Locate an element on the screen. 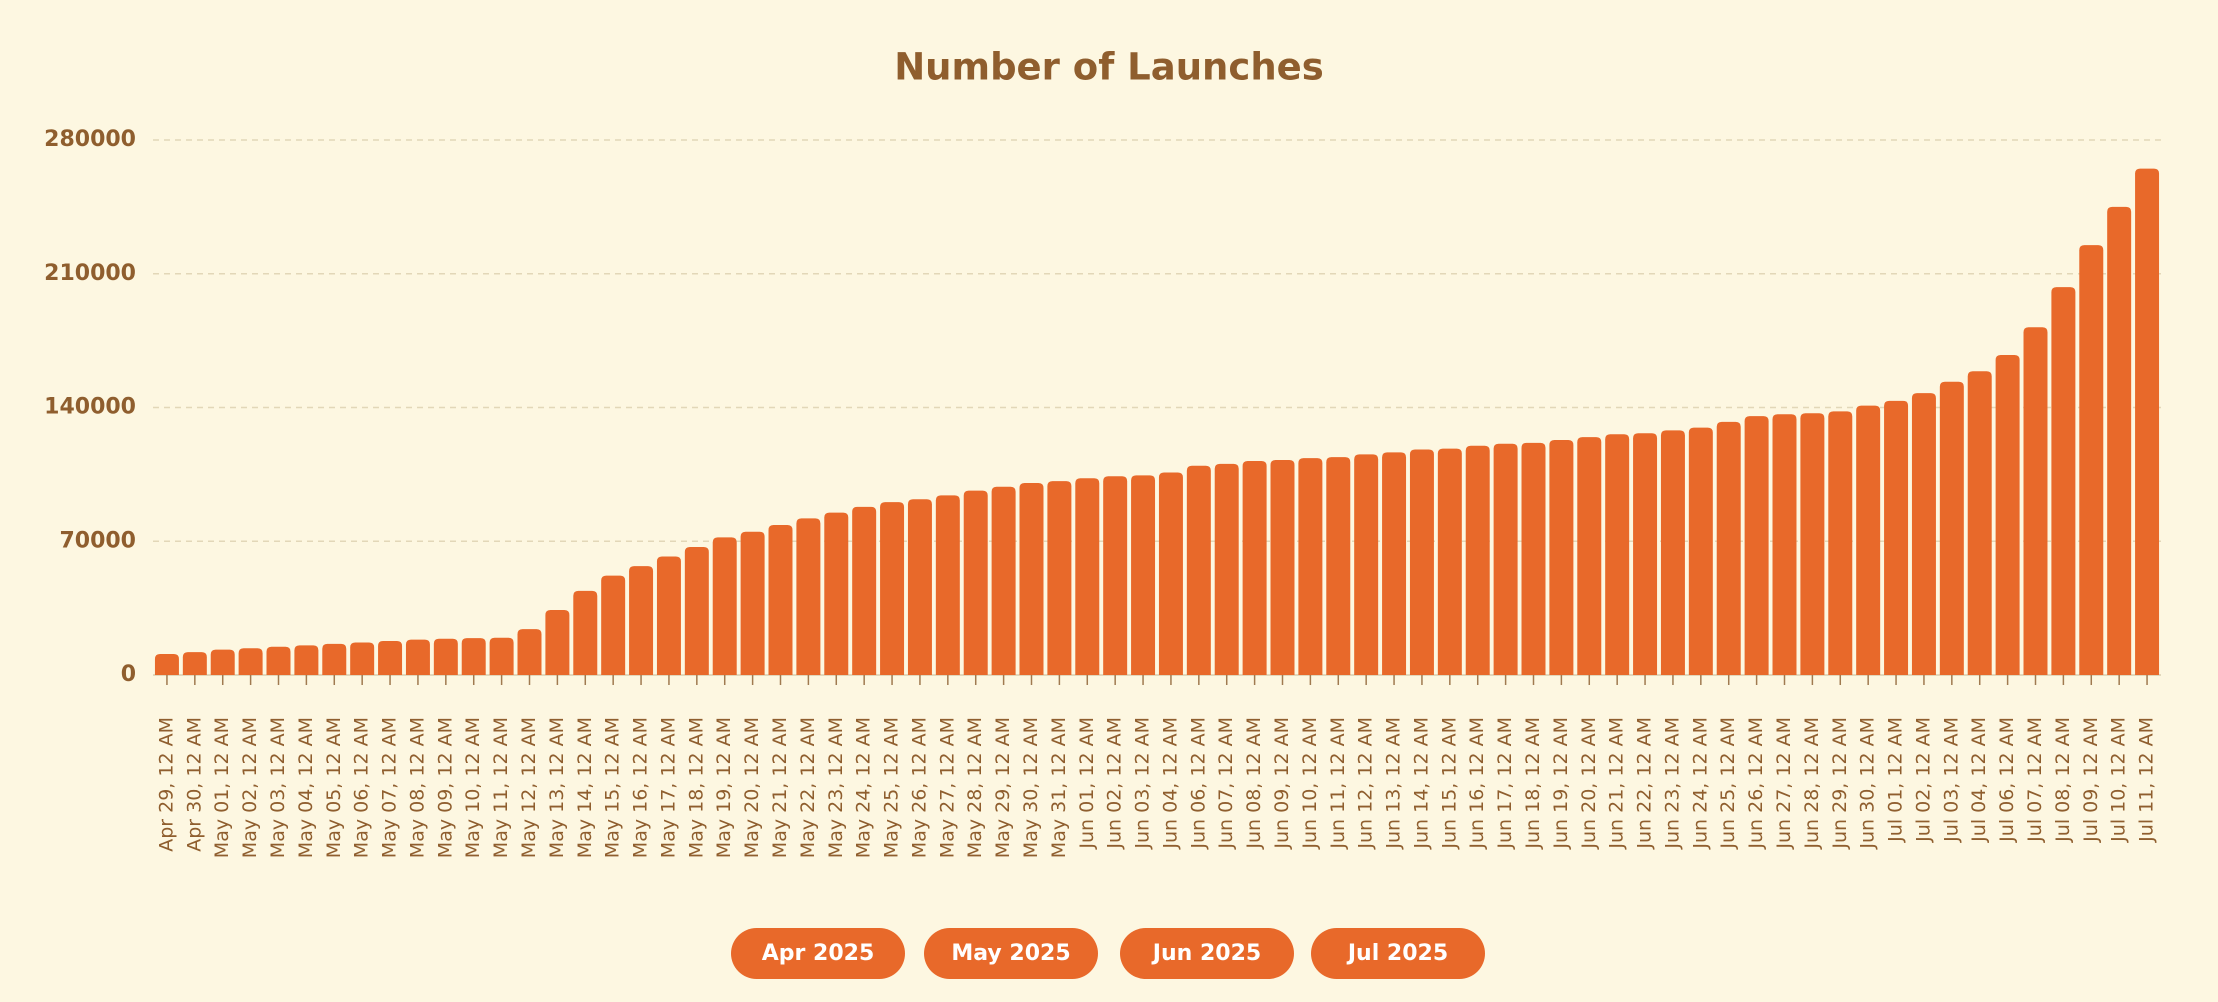 The image size is (2218, 1002). x-tick-label: Jul 03, 12 AM is located at coordinates (1951, 780).